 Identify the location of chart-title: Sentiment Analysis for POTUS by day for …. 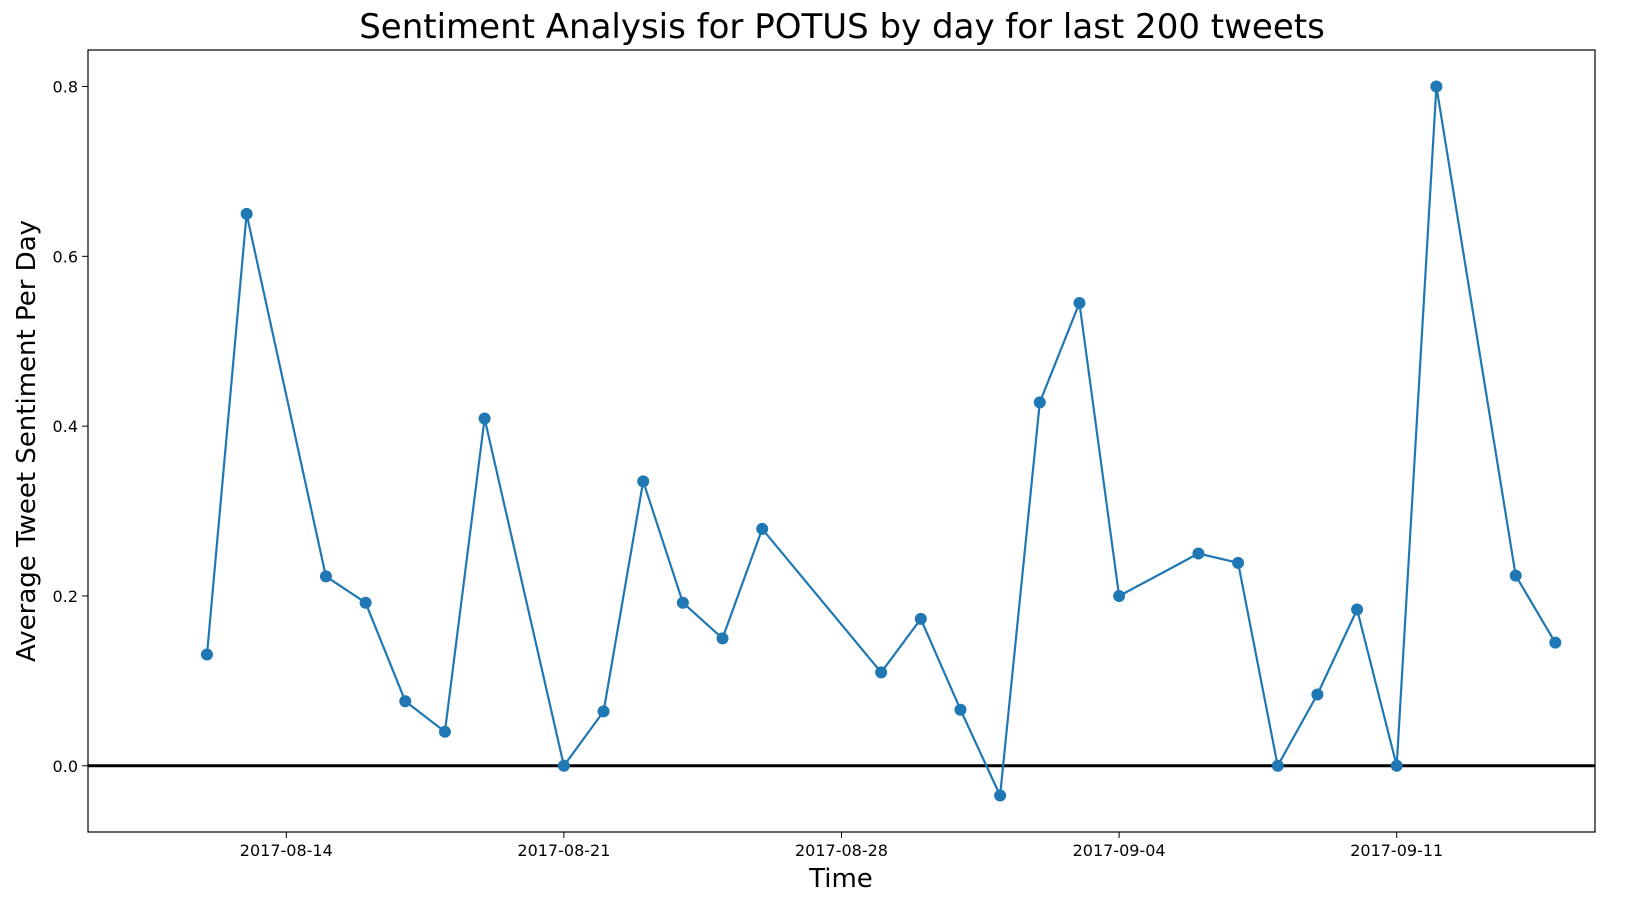
(842, 27).